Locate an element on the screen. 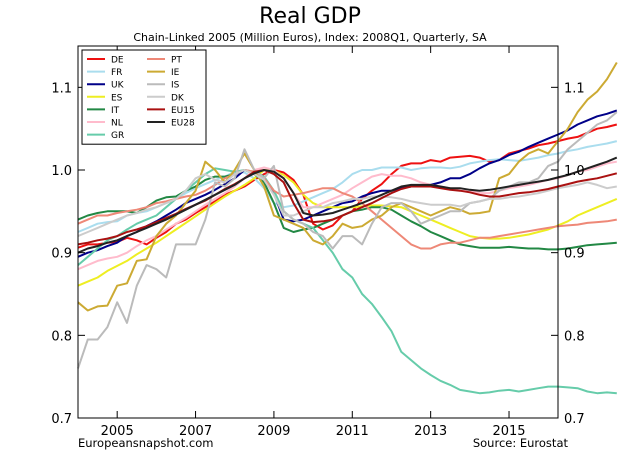  y-tick-label-right: 0.9 is located at coordinates (574, 254).